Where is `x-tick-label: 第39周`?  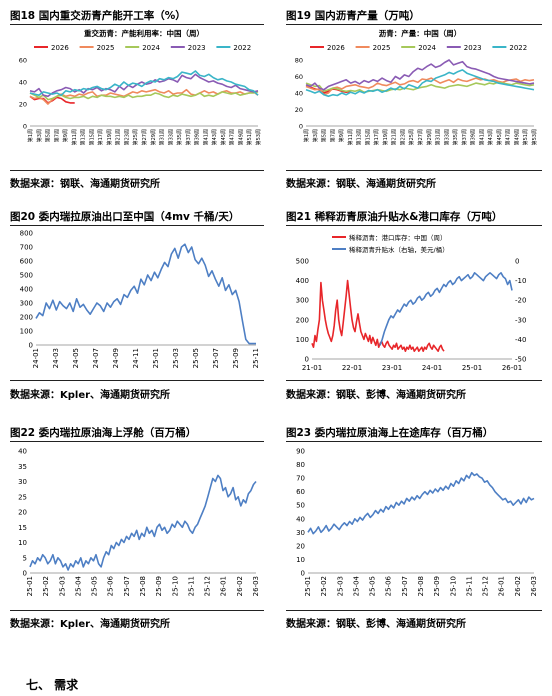
x-tick-label: 第39周 is located at coordinates (473, 137).